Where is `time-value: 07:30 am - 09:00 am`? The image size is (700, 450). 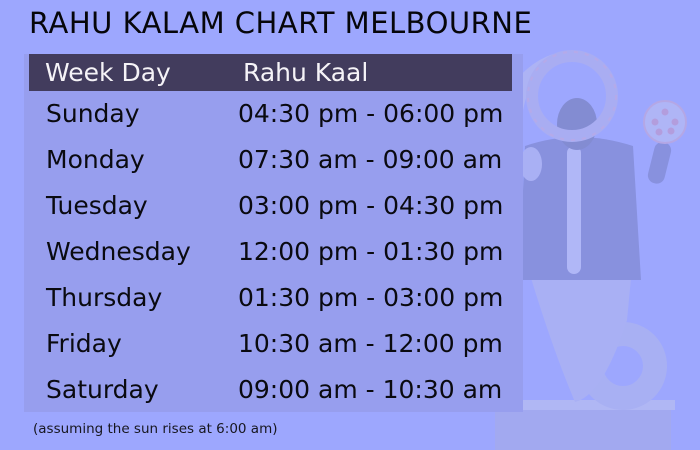
time-value: 07:30 am - 09:00 am is located at coordinates (370, 160).